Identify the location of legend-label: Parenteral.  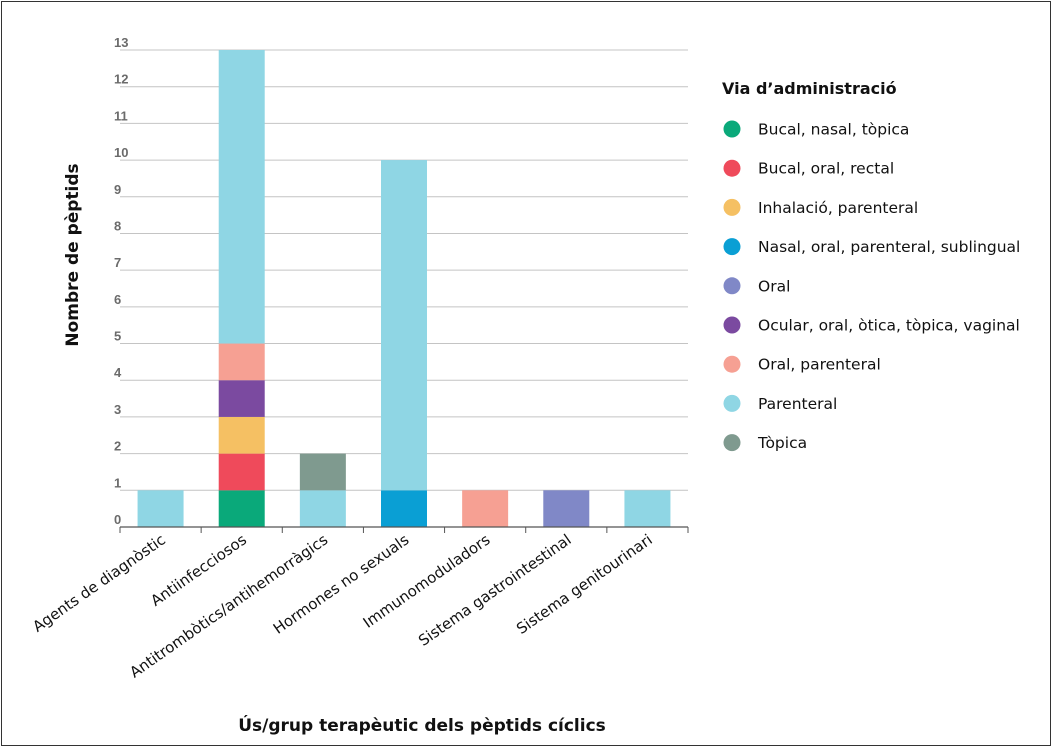
(797, 404).